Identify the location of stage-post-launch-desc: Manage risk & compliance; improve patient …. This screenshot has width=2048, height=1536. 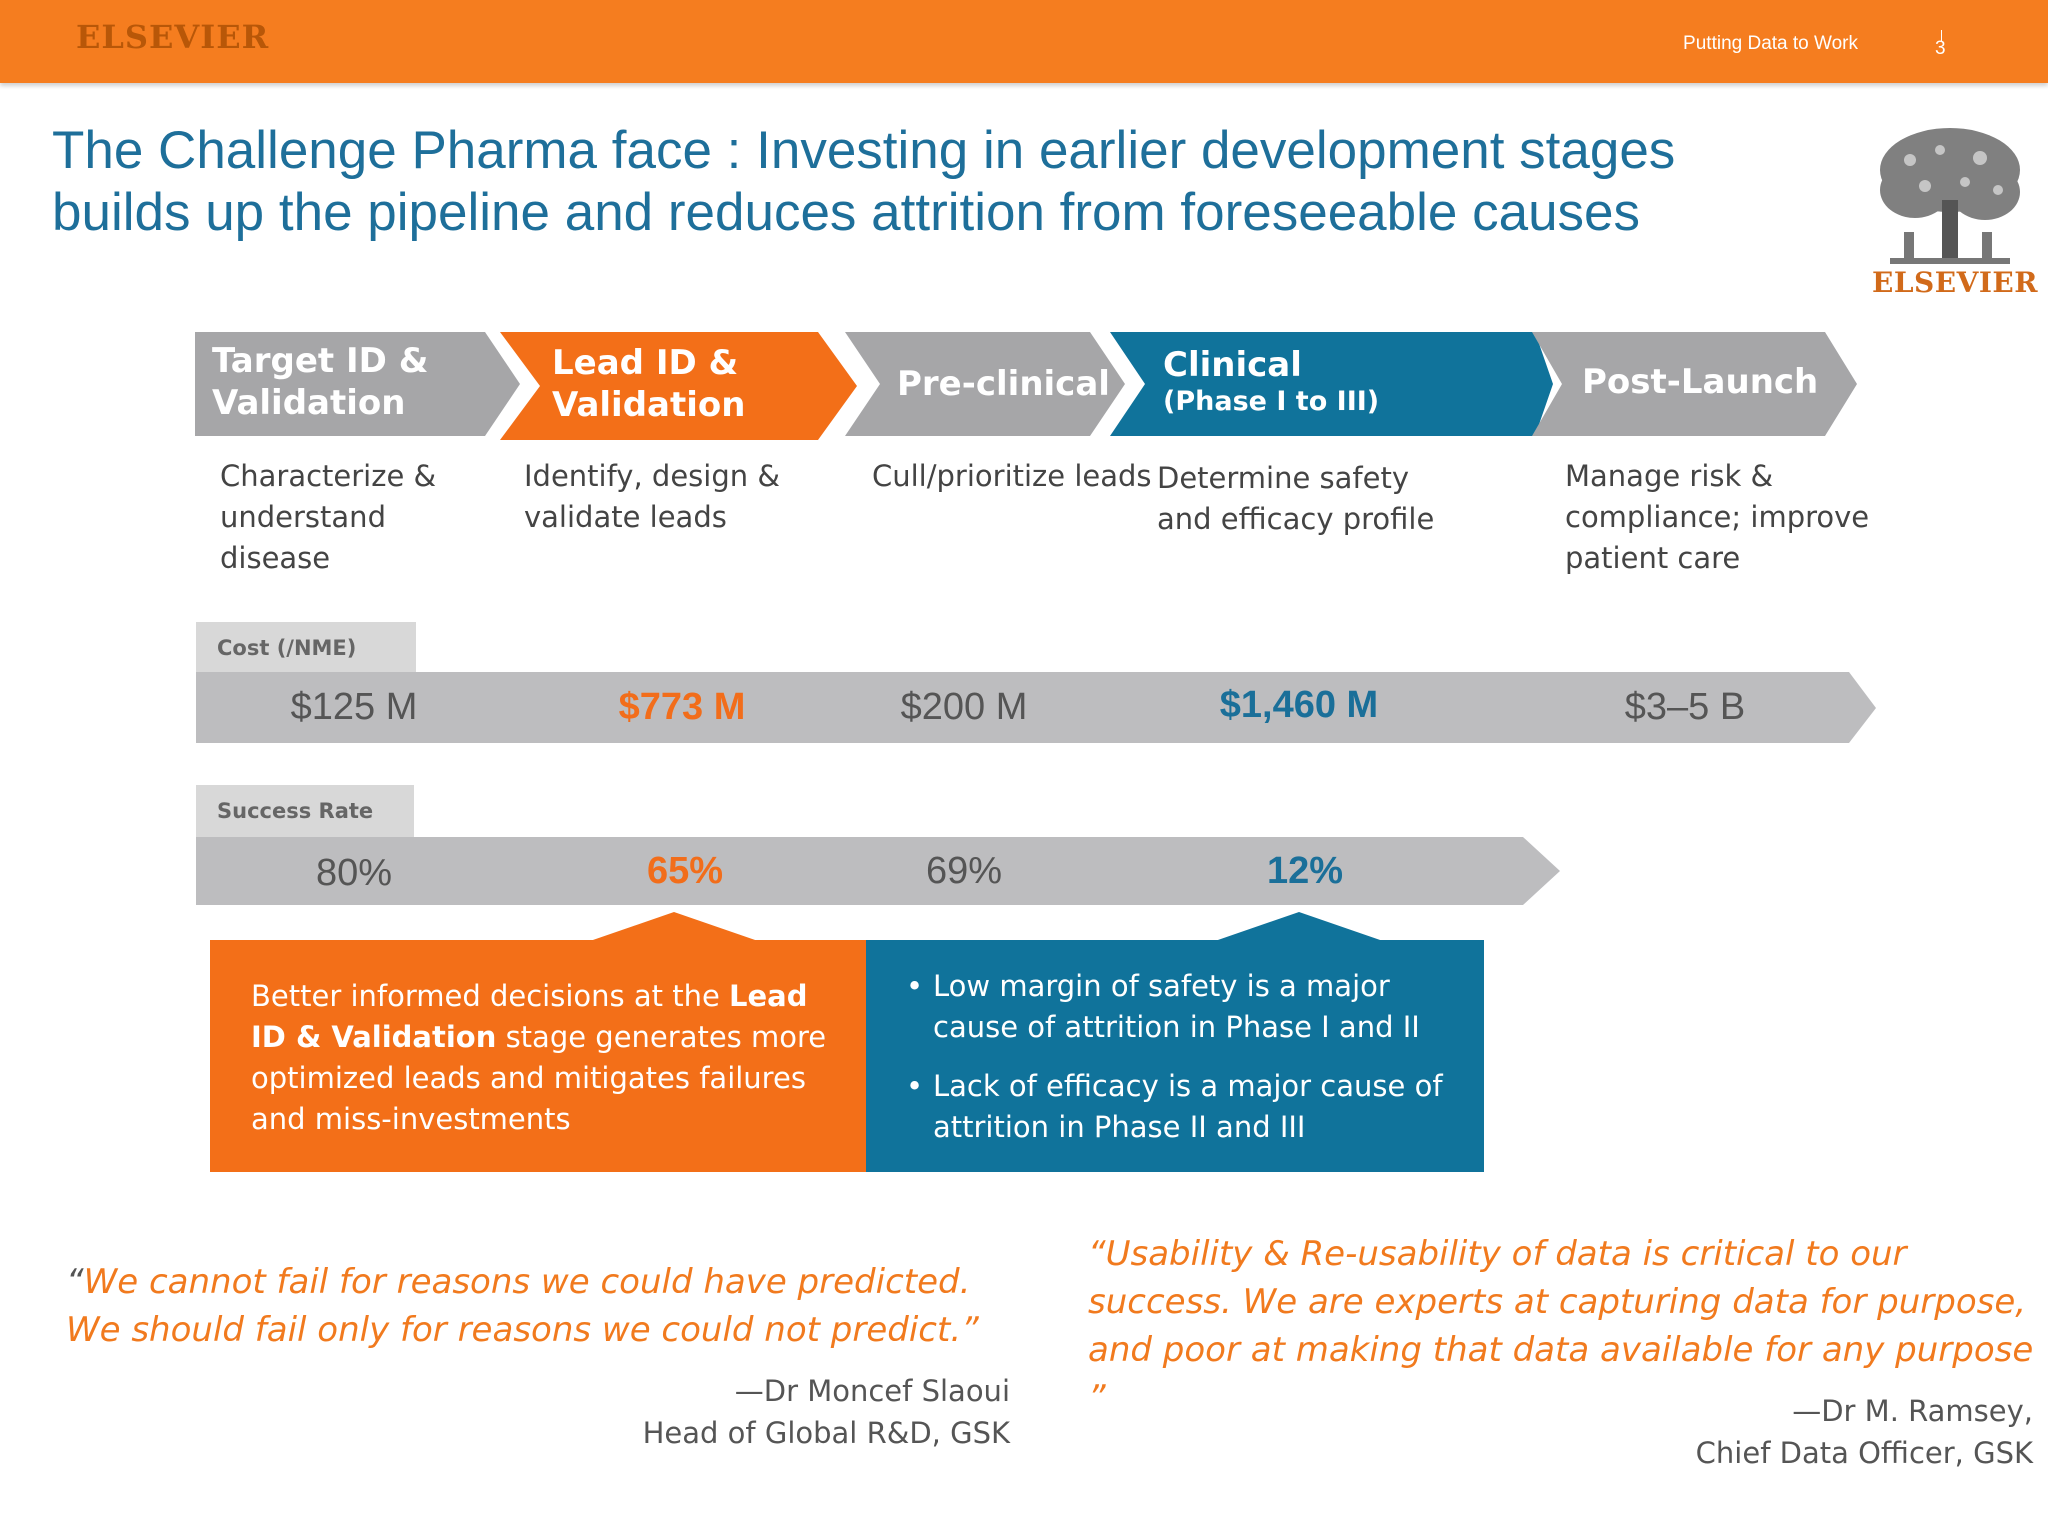
(1717, 517).